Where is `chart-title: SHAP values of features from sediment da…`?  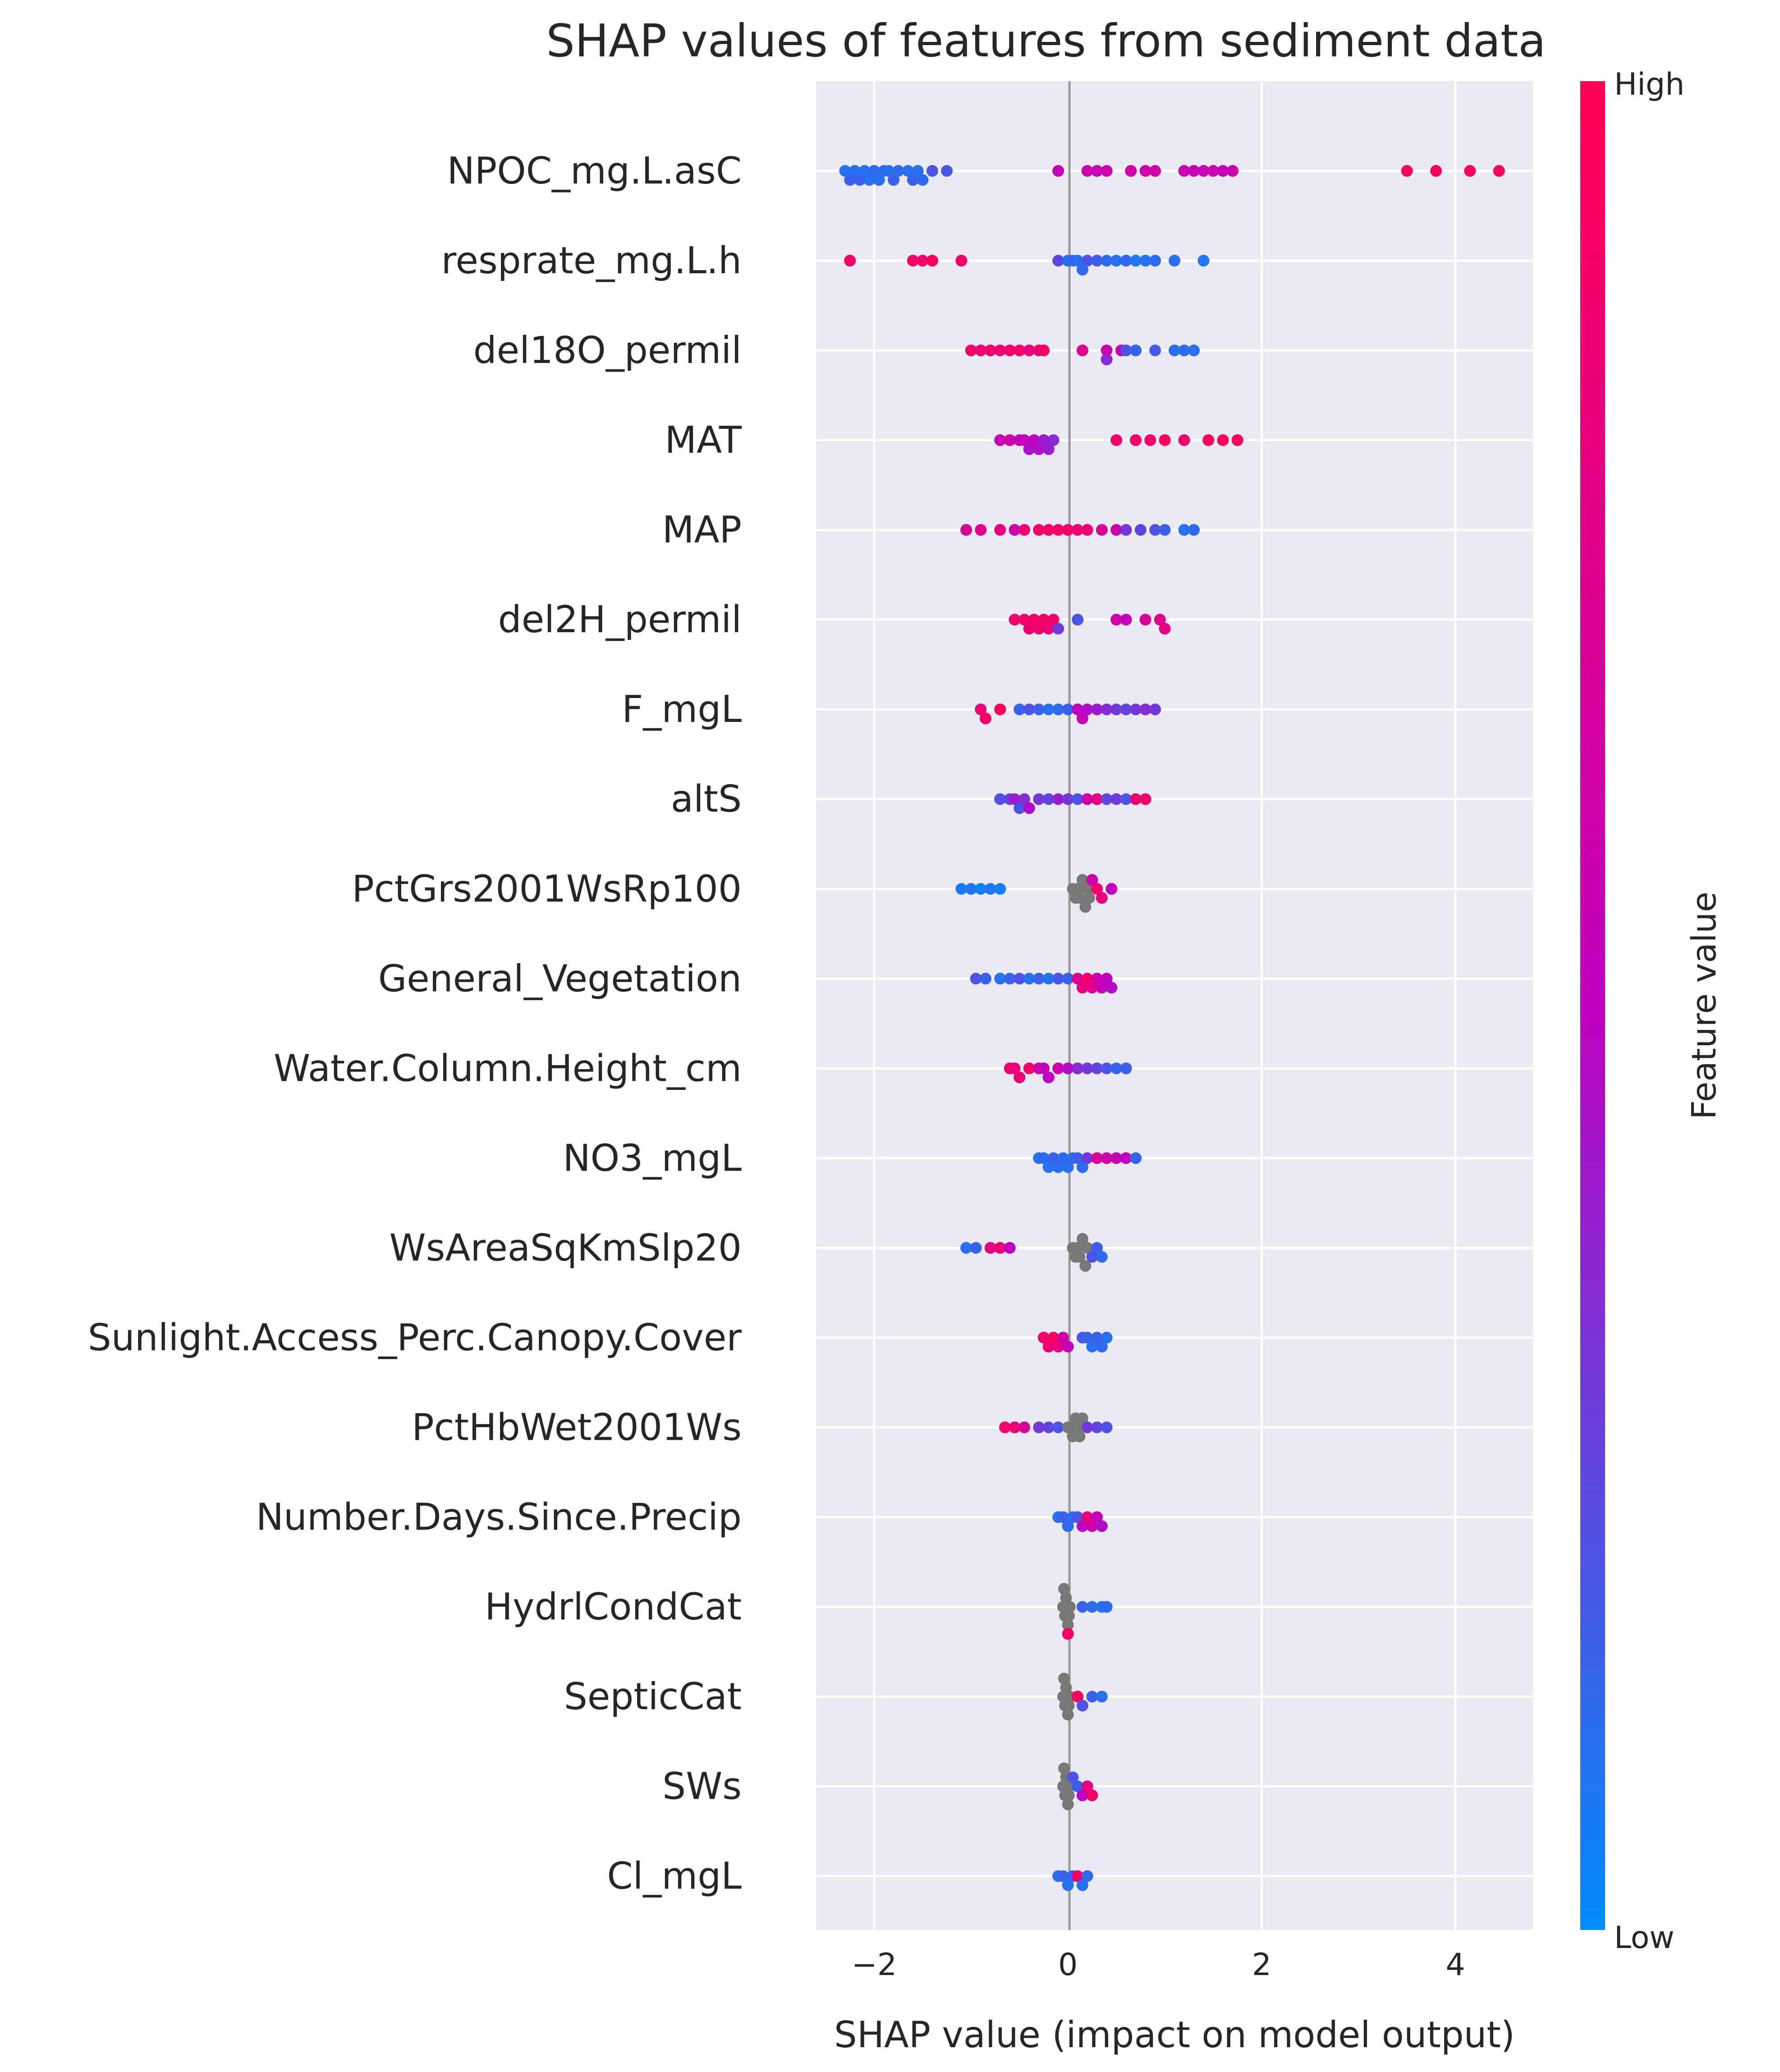
chart-title: SHAP values of features from sediment da… is located at coordinates (1046, 40).